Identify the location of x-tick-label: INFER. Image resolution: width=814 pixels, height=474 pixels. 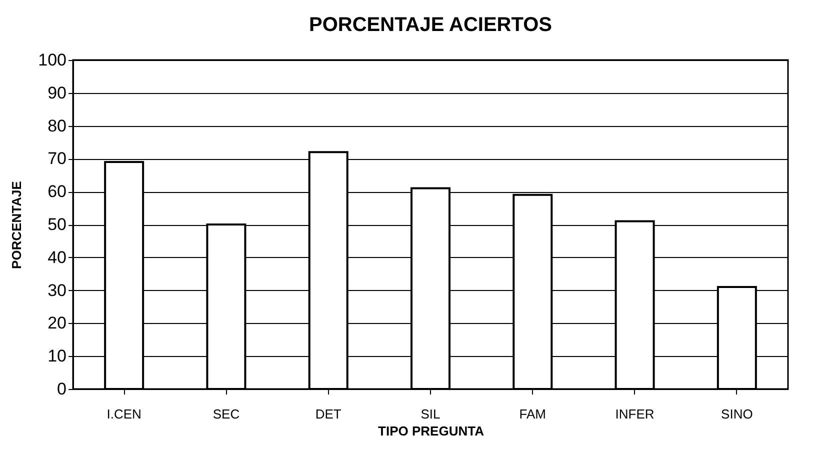
(634, 414).